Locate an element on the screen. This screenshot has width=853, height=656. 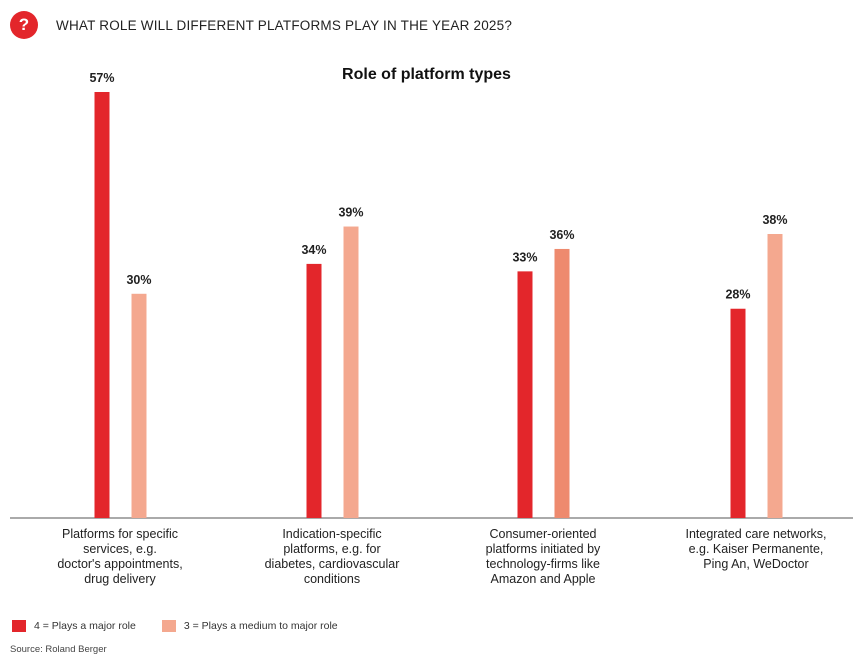
question-badge-icon: ? is located at coordinates (24, 25).